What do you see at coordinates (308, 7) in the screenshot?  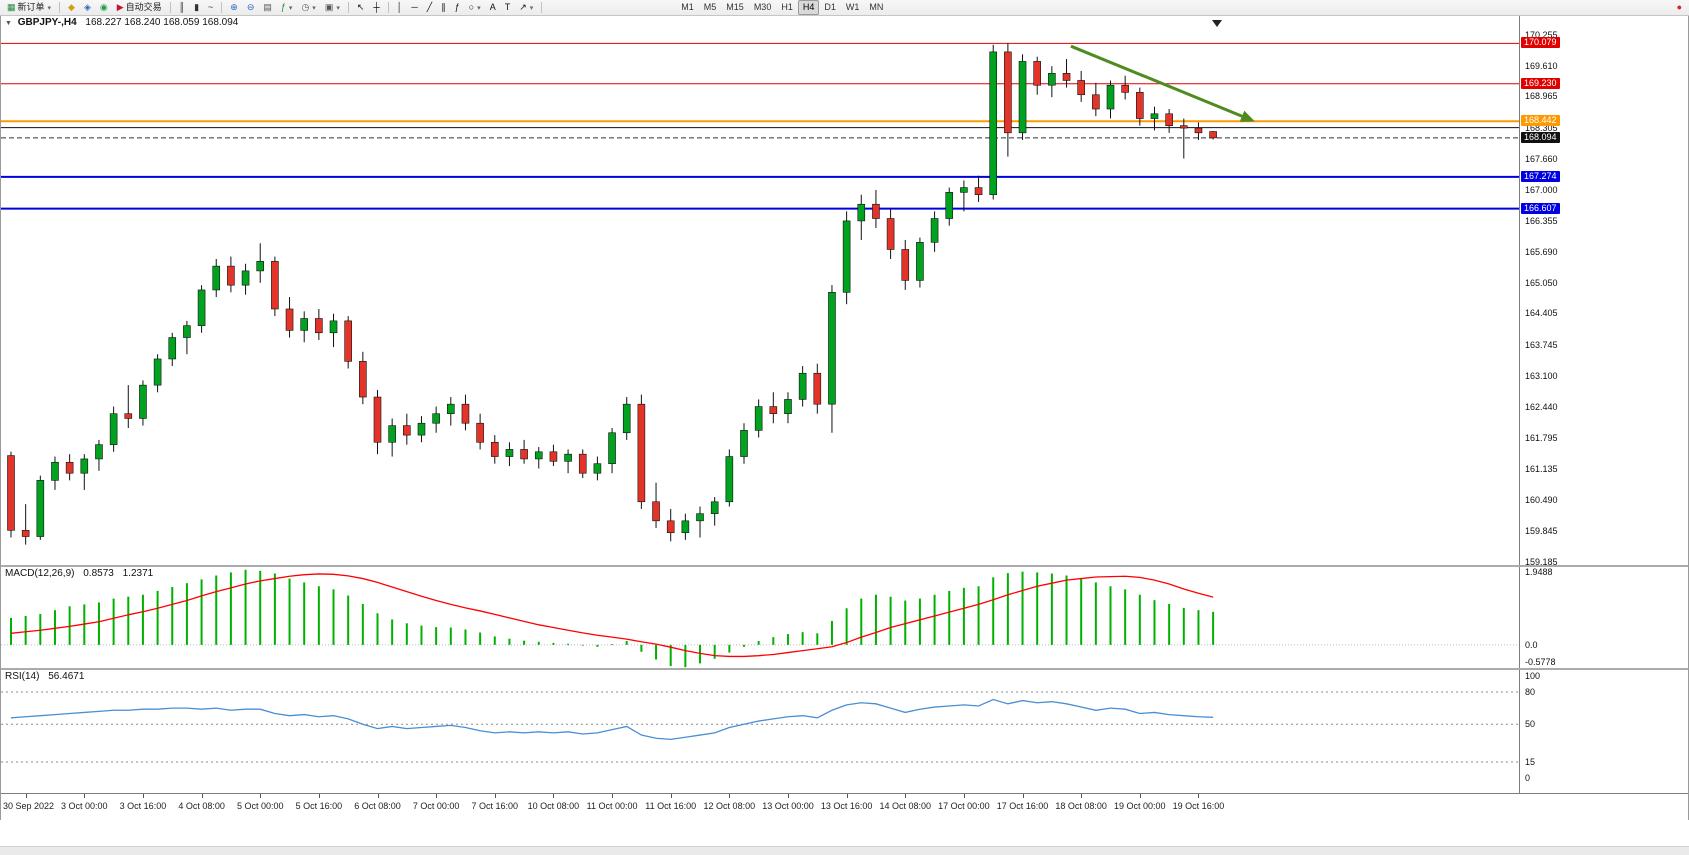 I see `periods-icon: ◷ ▾` at bounding box center [308, 7].